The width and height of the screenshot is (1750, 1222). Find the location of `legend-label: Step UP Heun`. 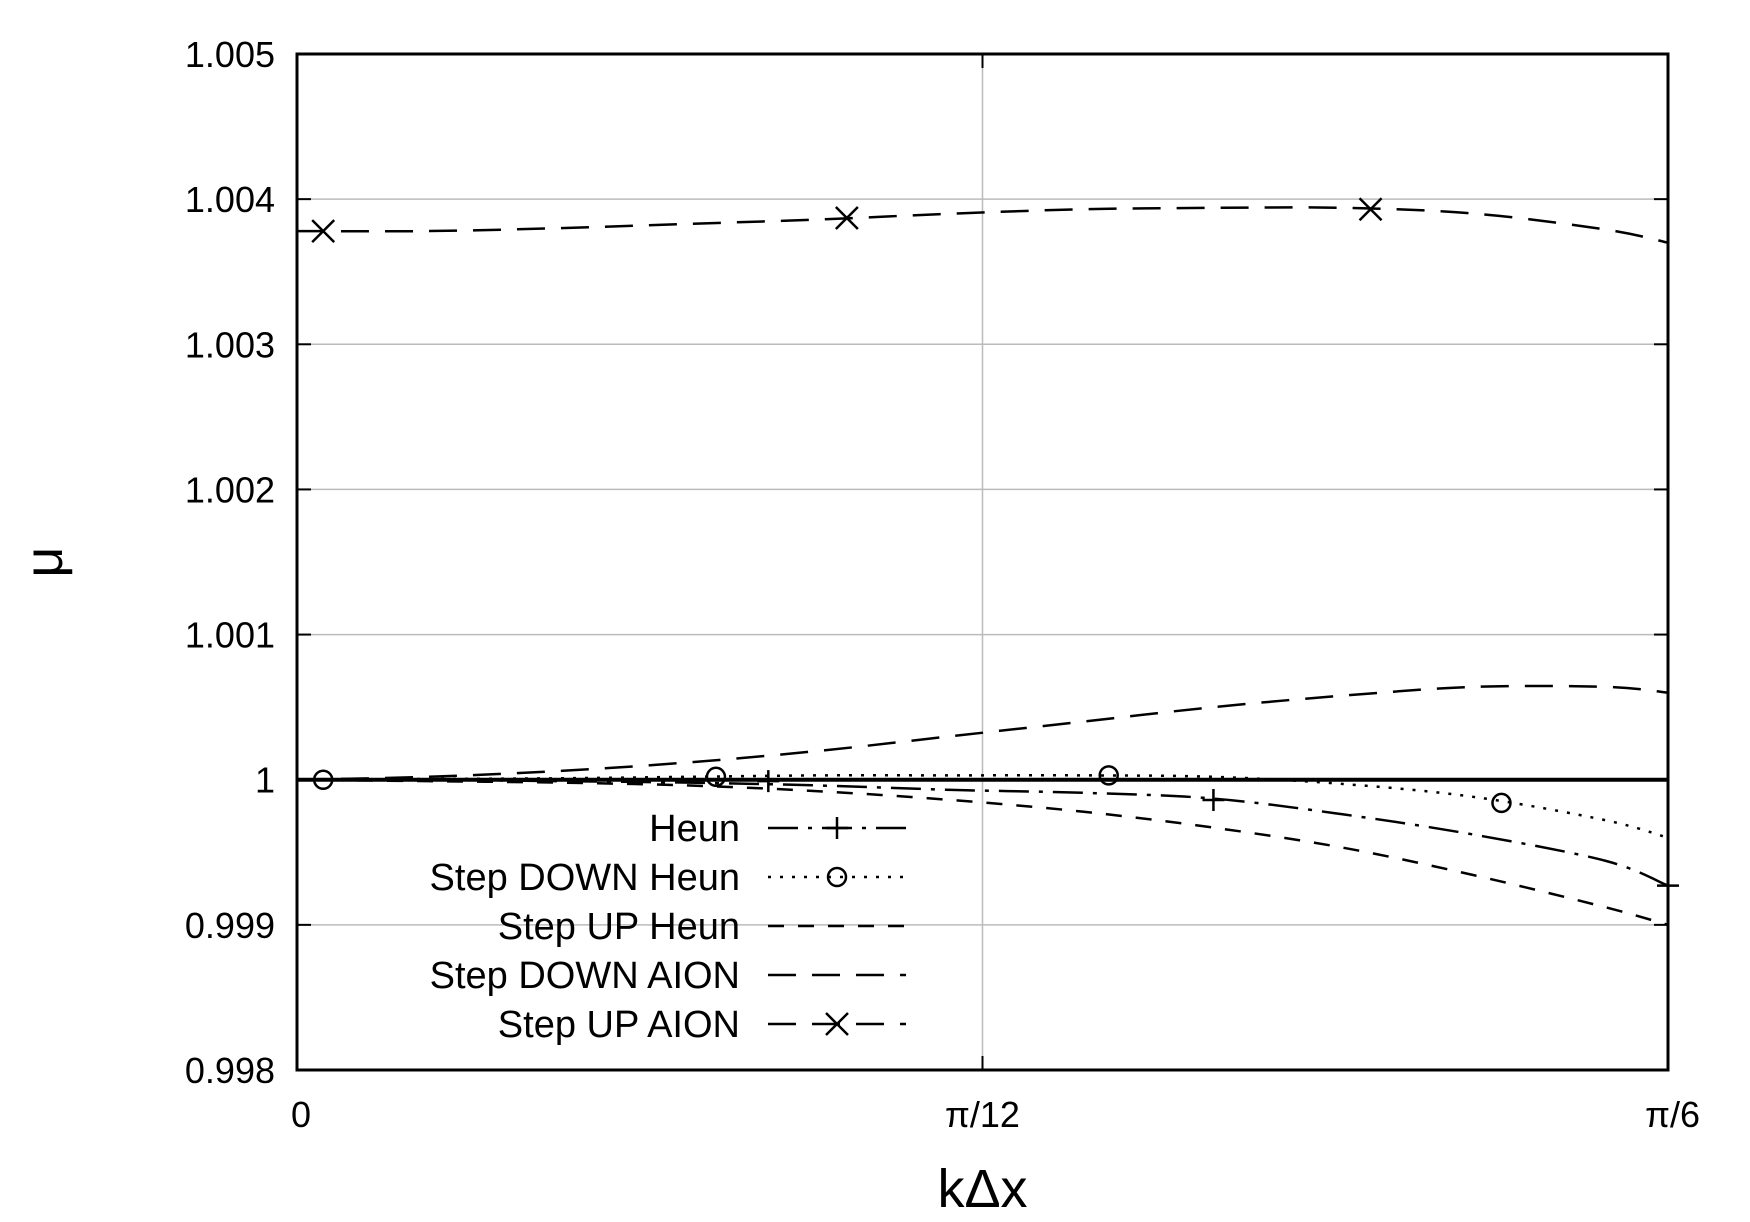

legend-label: Step UP Heun is located at coordinates (619, 927).